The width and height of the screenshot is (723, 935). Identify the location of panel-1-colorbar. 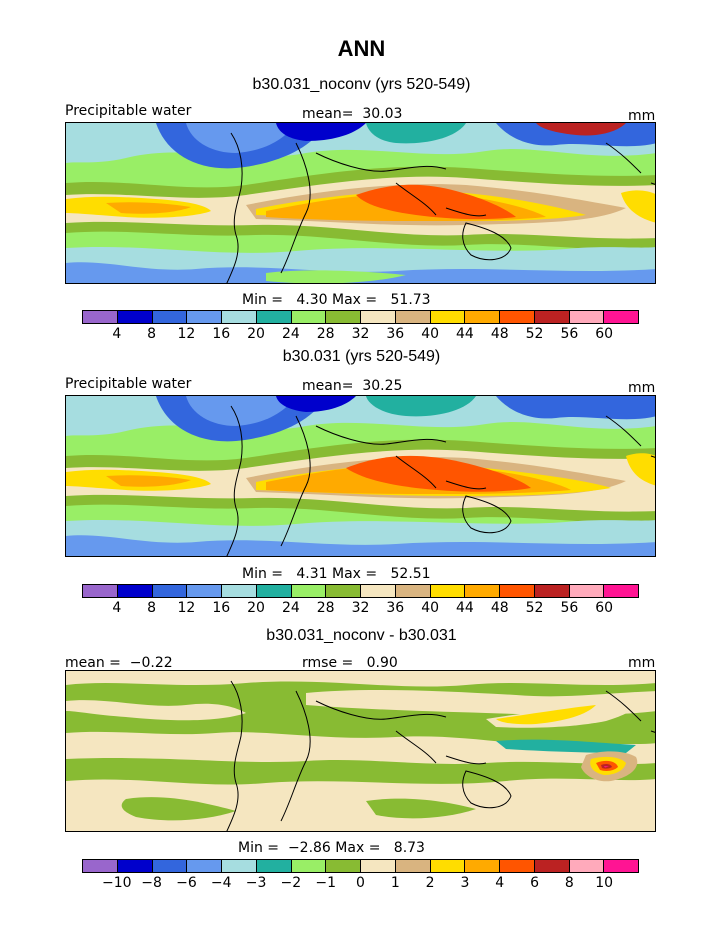
(360, 317).